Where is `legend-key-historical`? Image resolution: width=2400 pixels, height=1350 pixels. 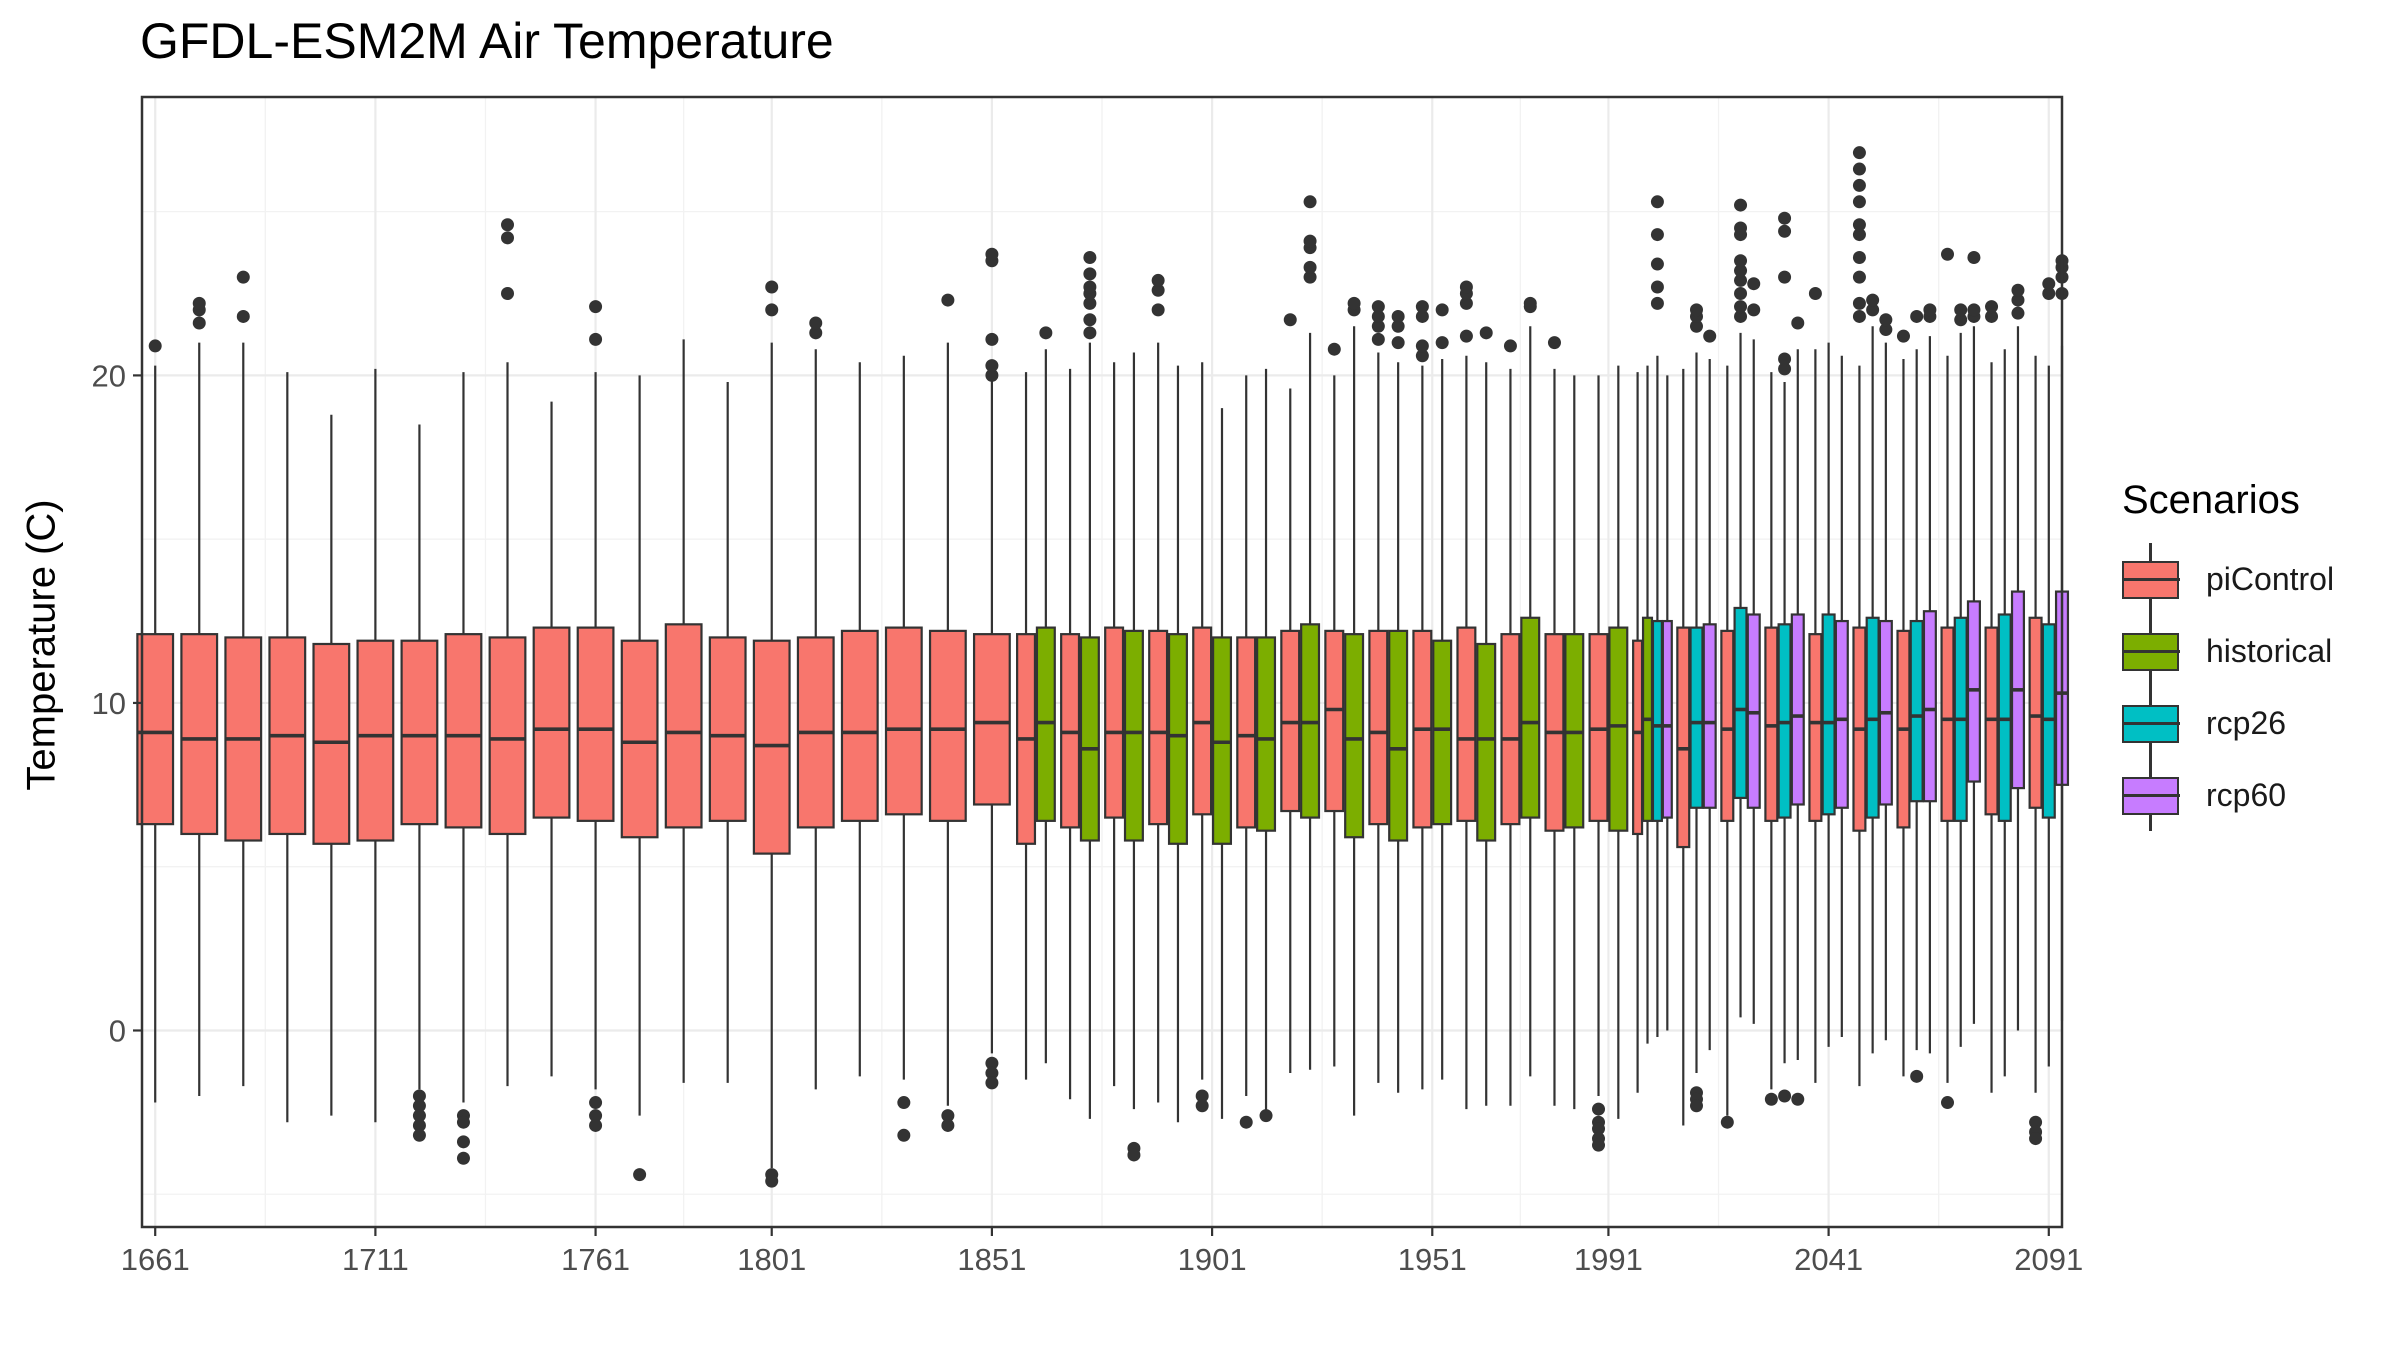
legend-key-historical is located at coordinates (2151, 651).